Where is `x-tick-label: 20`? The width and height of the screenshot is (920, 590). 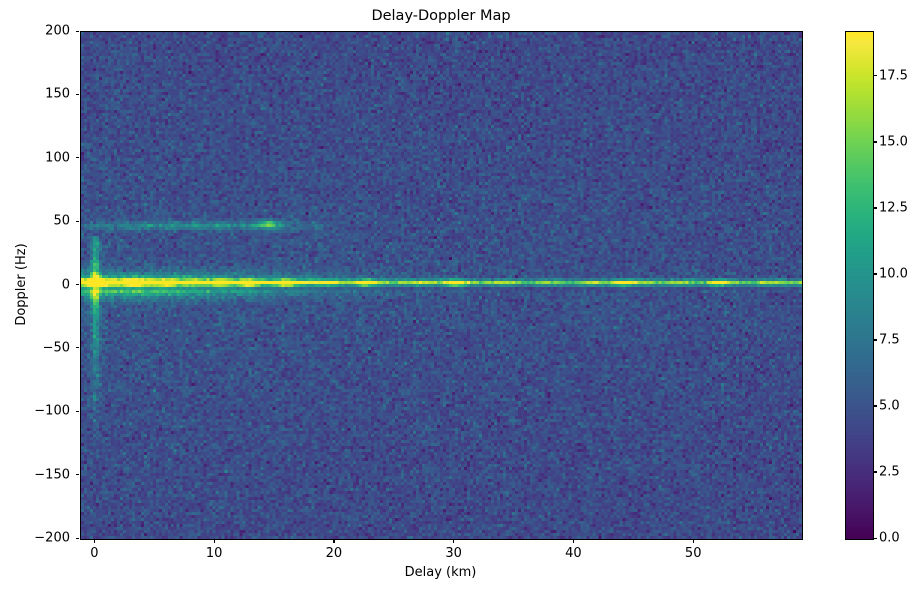 x-tick-label: 20 is located at coordinates (334, 553).